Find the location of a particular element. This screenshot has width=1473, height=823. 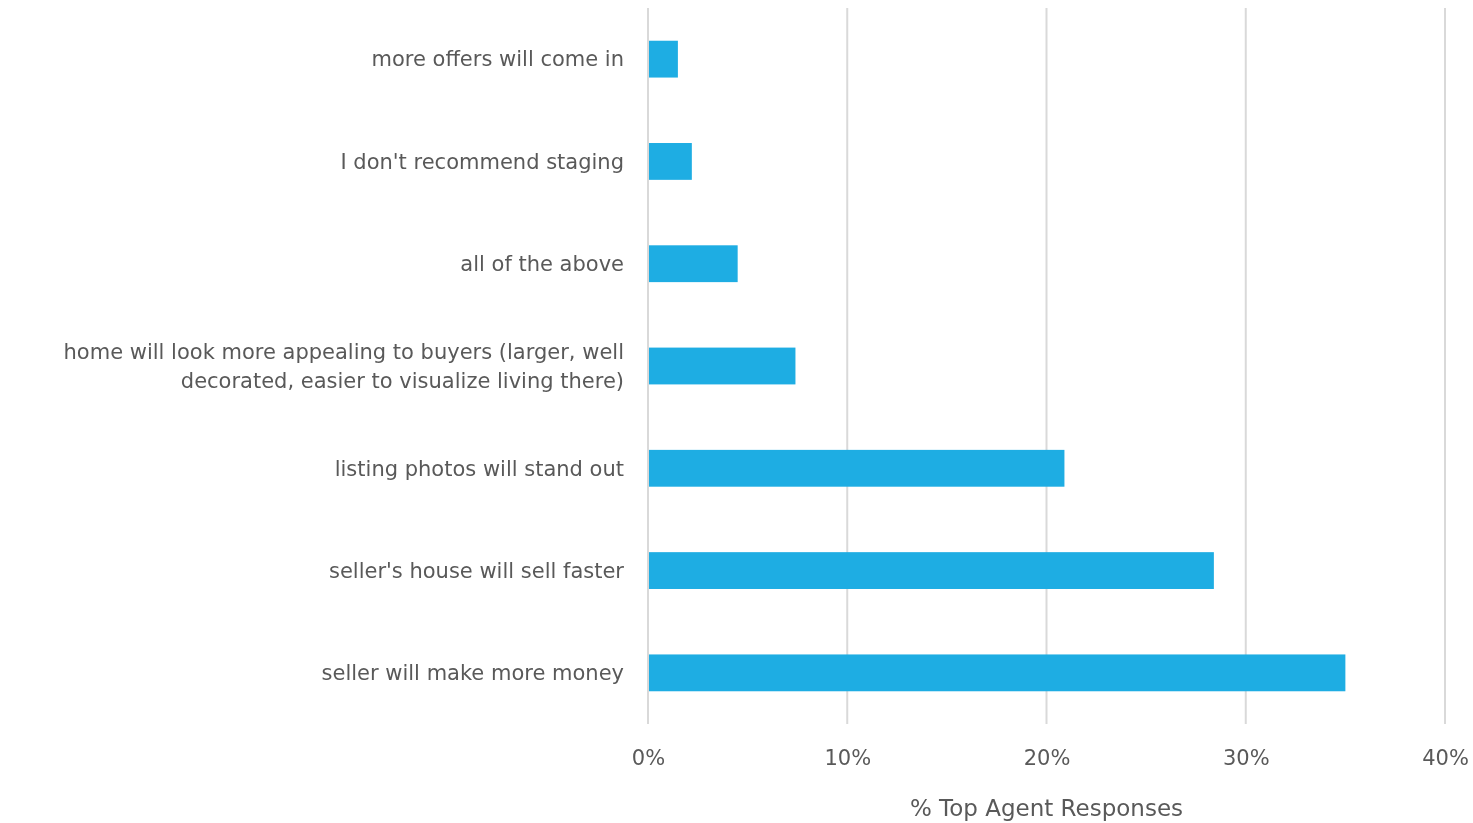

x-axis-title: % Top Agent Responses is located at coordinates (1046, 808).